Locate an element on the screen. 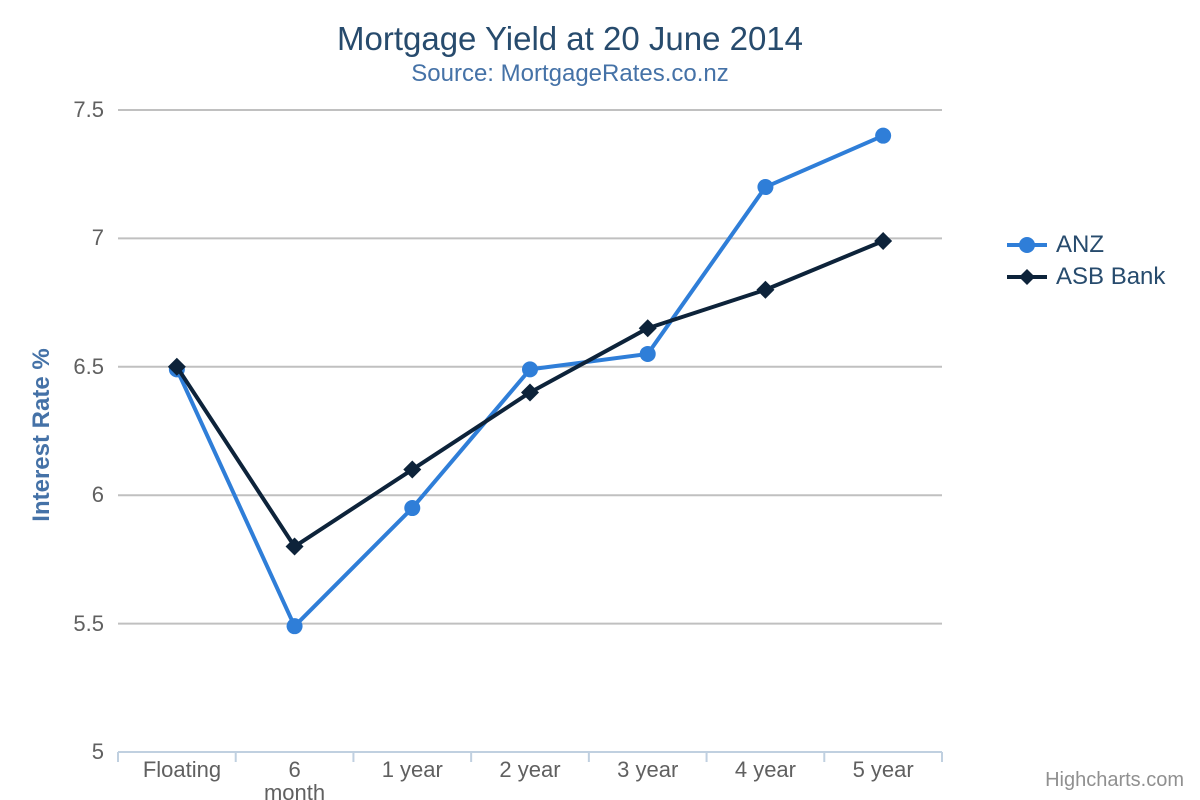  legend-item-anz: ANZ is located at coordinates (1085, 245).